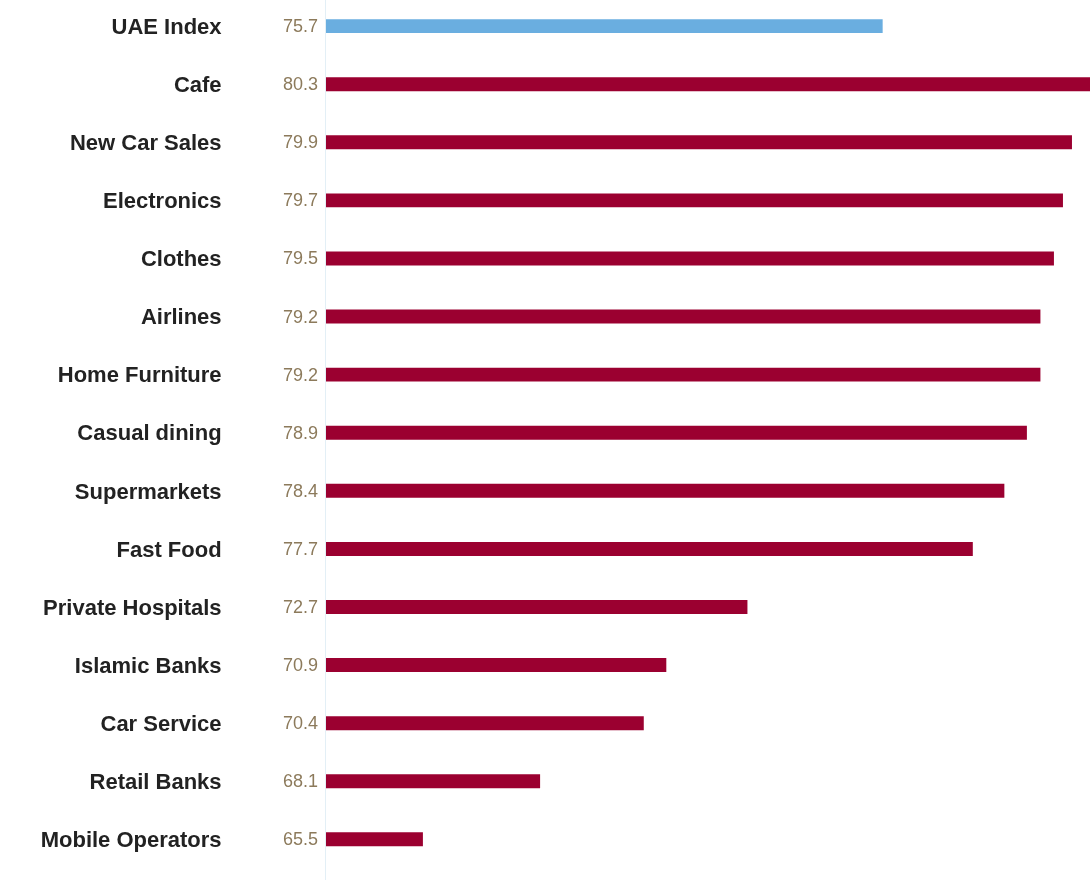 Image resolution: width=1090 pixels, height=880 pixels. What do you see at coordinates (301, 723) in the screenshot?
I see `data-label: 70.4` at bounding box center [301, 723].